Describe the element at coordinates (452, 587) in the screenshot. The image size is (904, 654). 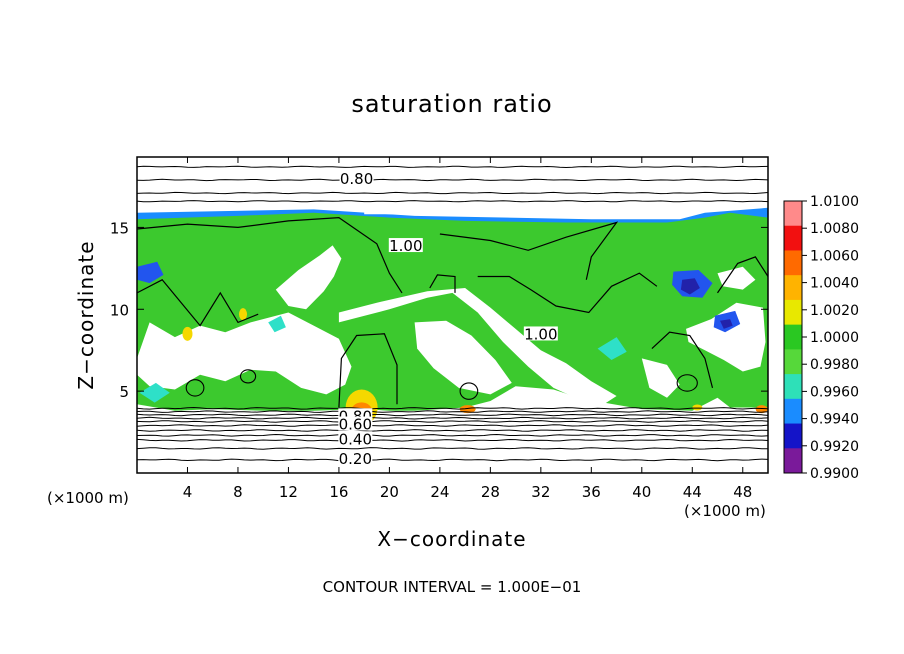
I see `contour-interval-note: CONTOUR INTERVAL = 1.000E−01` at that location.